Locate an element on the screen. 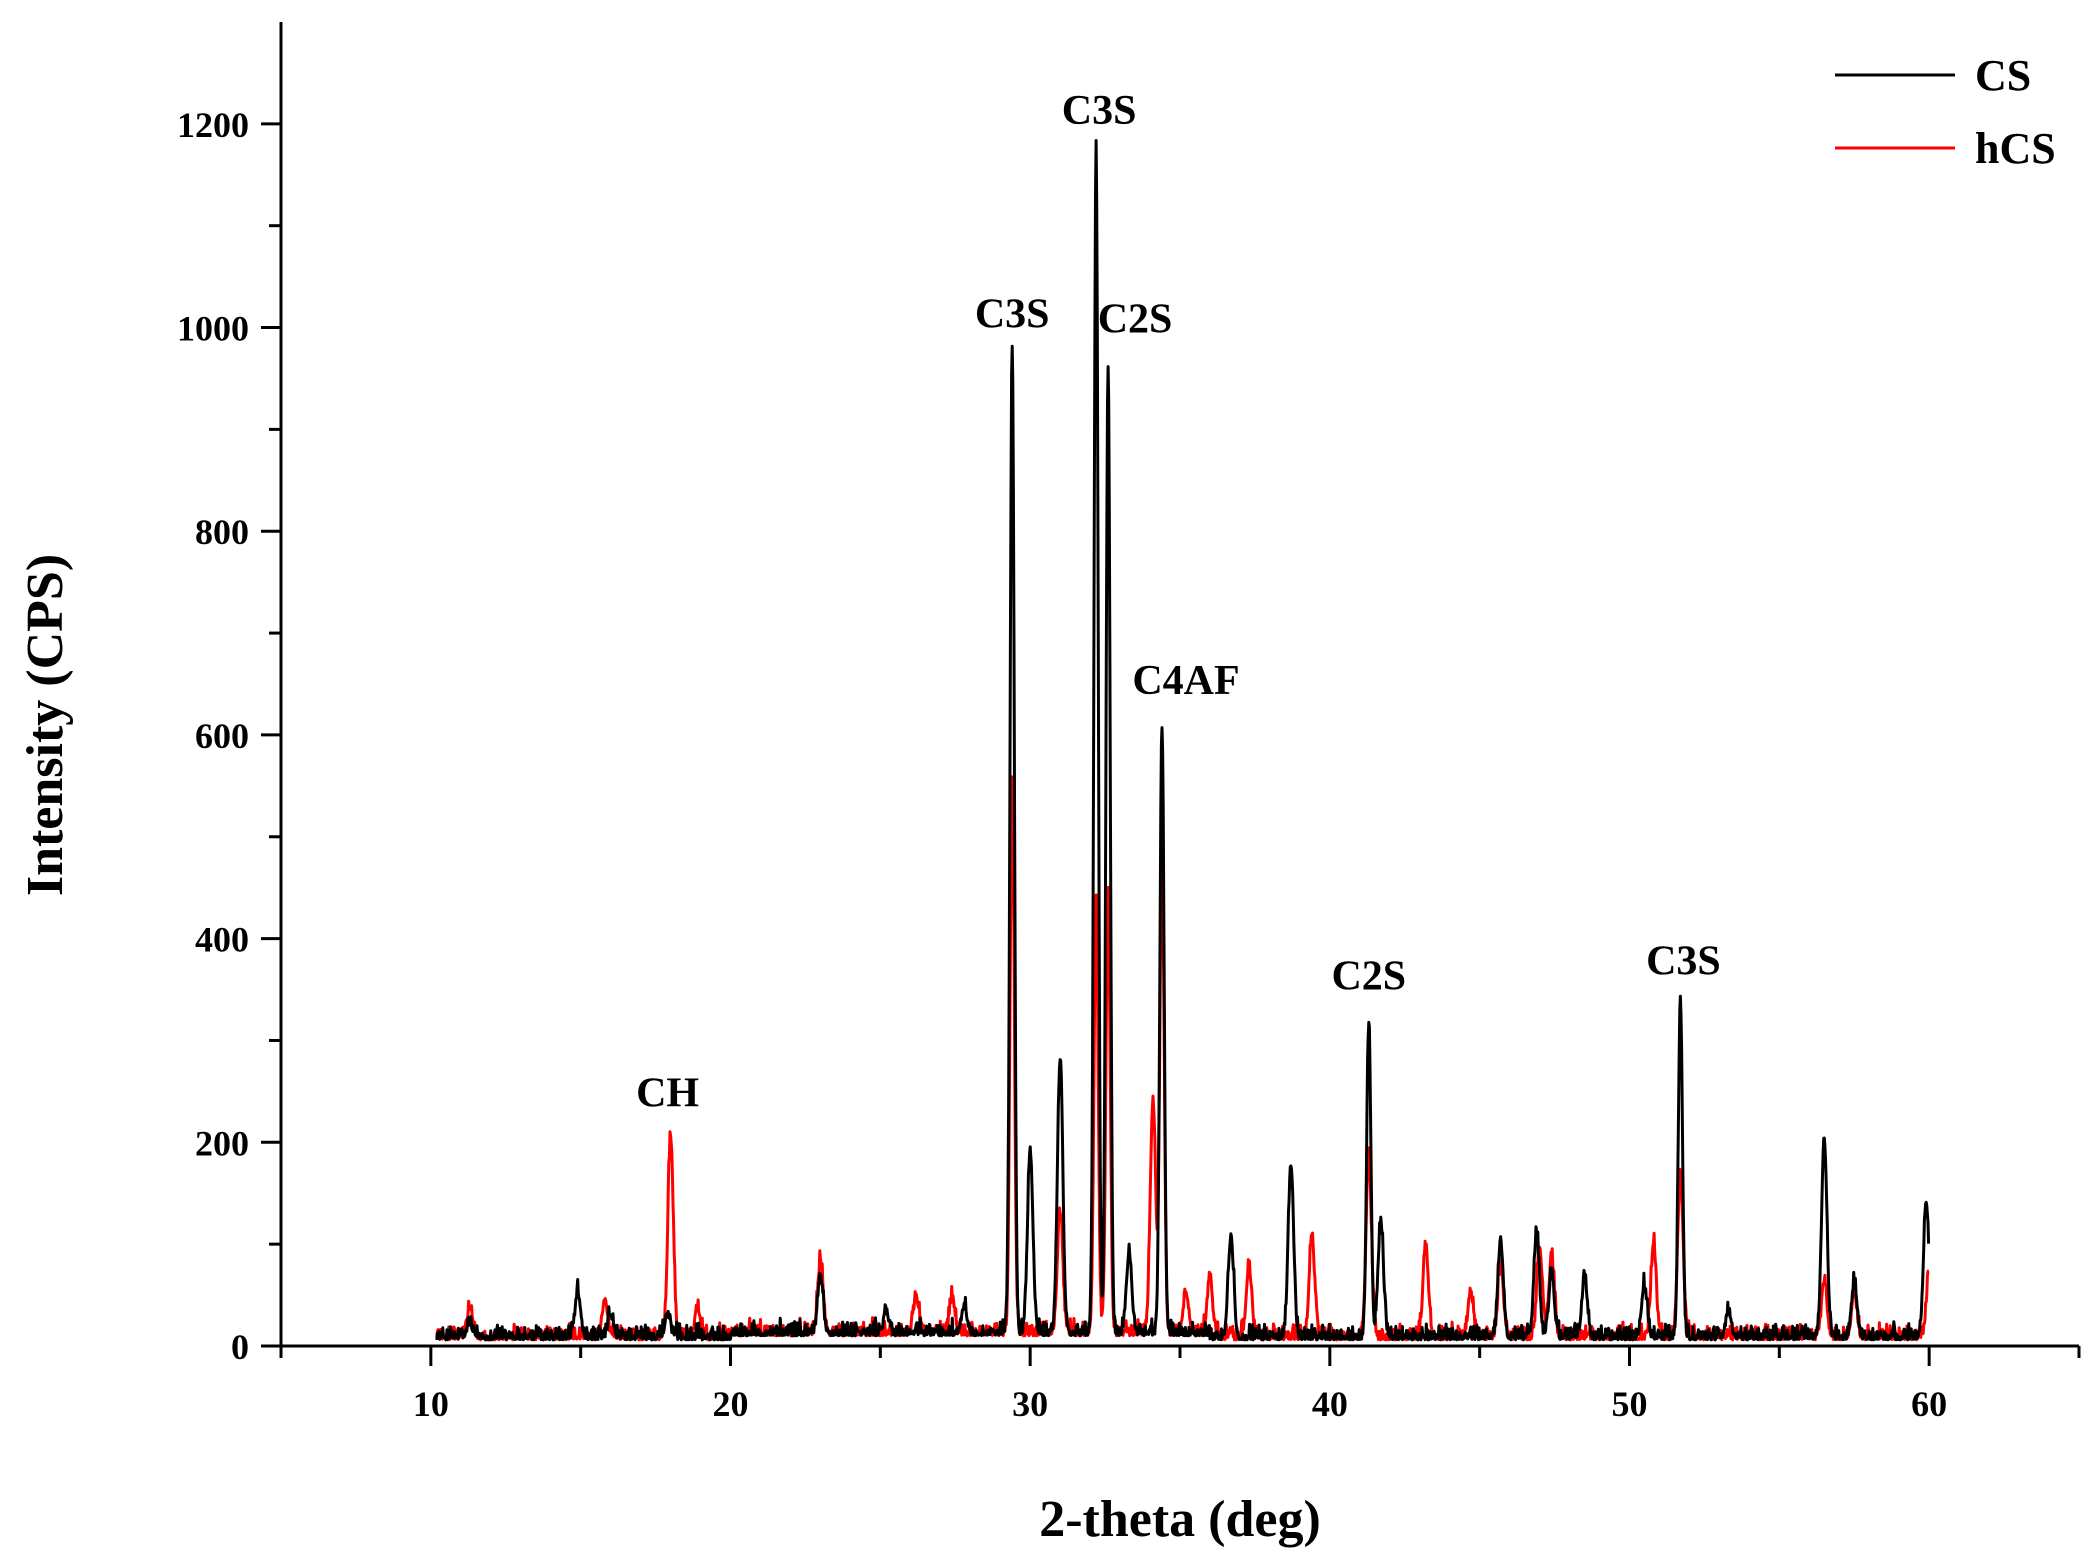  y-tick-label: 200 is located at coordinates (222, 1143).